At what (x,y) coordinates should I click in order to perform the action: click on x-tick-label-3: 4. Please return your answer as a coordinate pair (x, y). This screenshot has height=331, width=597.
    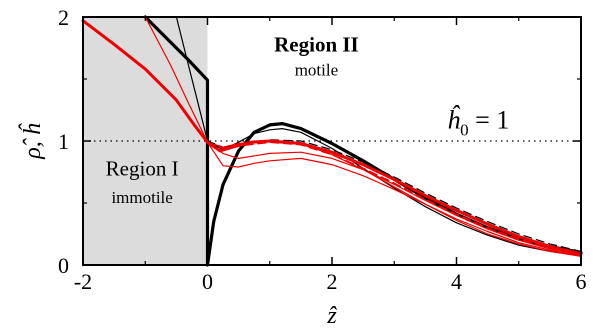
    Looking at the image, I should click on (456, 281).